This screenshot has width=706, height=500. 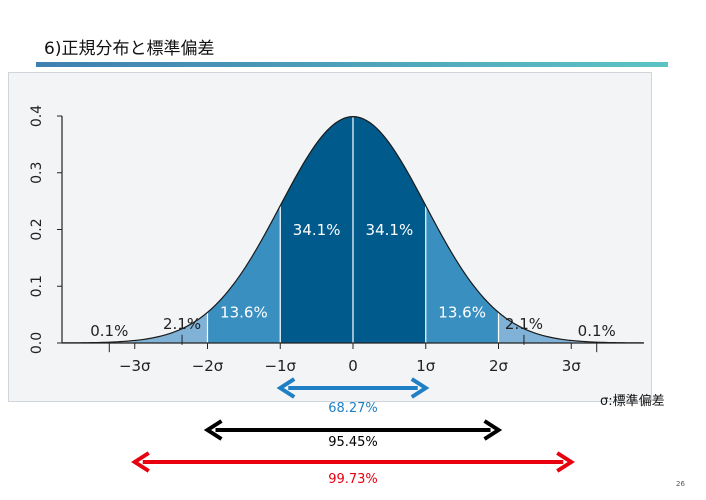 I want to click on sigma-range-arrow: 68.27%, so click(x=353, y=396).